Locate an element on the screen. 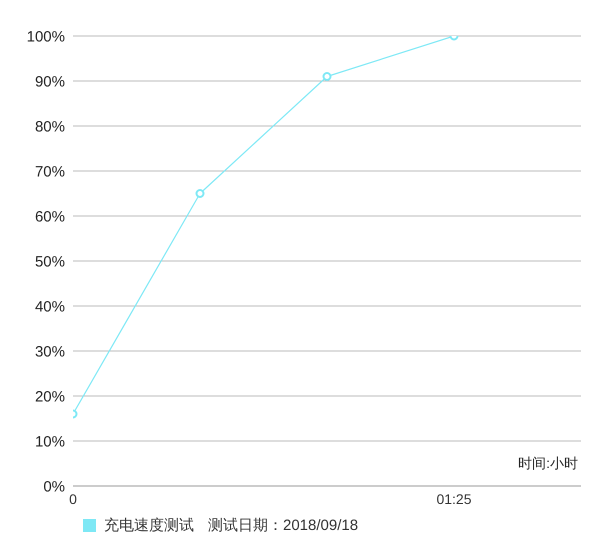 The width and height of the screenshot is (600, 553). y-tick-label: 20% is located at coordinates (49, 397).